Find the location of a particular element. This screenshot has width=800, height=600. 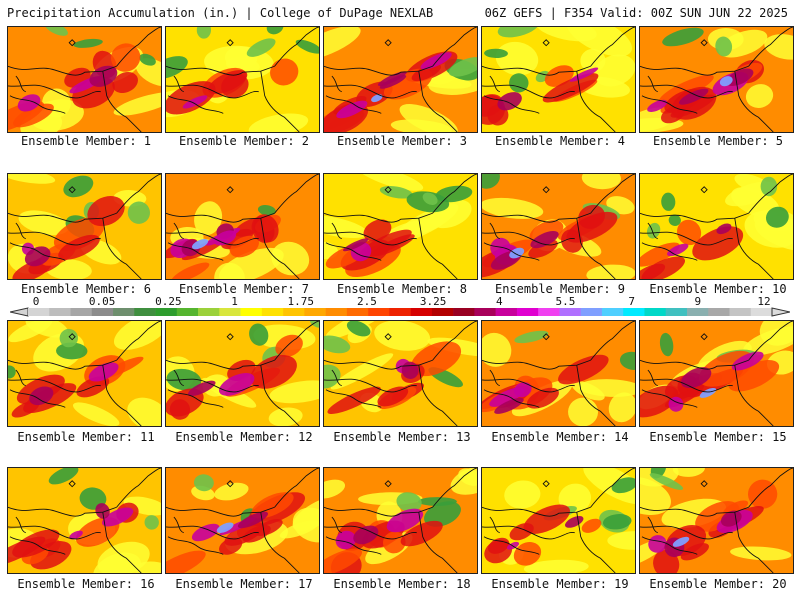

colorbar-tick-label: 7 is located at coordinates (631, 302).